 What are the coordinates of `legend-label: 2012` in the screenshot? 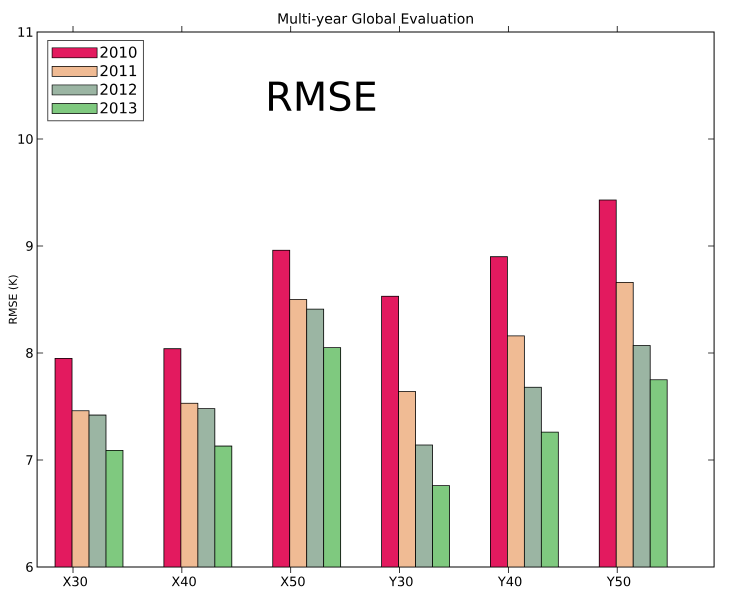 It's located at (118, 89).